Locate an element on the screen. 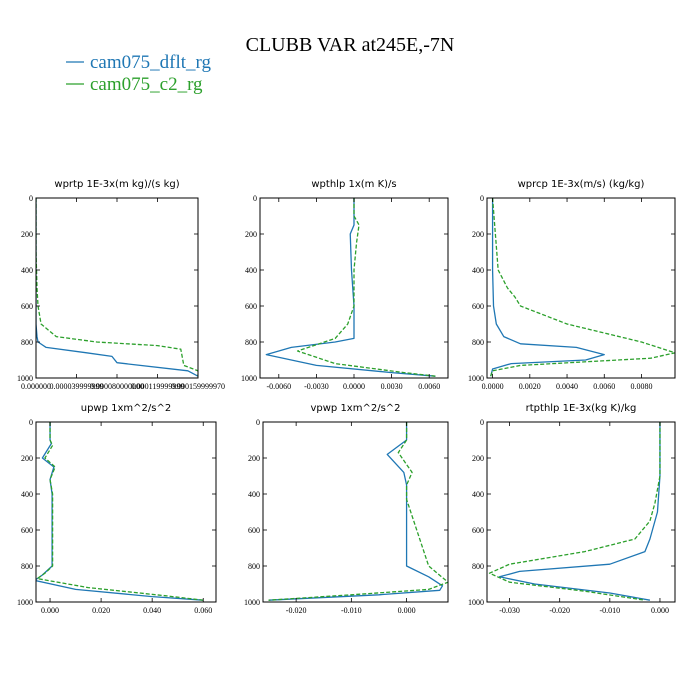 The image size is (700, 700). panel-title: rtpthlp 1E-3x(kg K)/kg is located at coordinates (581, 408).